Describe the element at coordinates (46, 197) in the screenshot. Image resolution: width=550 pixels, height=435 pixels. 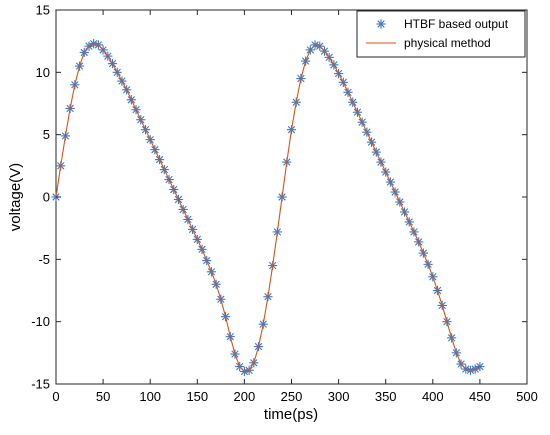
I see `y-tick-label: 0` at that location.